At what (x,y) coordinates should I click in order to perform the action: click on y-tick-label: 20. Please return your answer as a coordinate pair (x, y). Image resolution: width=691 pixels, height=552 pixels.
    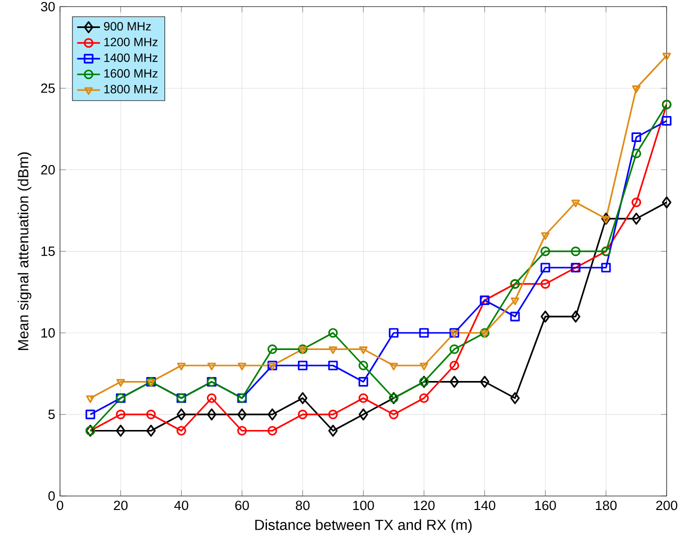
    Looking at the image, I should click on (48, 169).